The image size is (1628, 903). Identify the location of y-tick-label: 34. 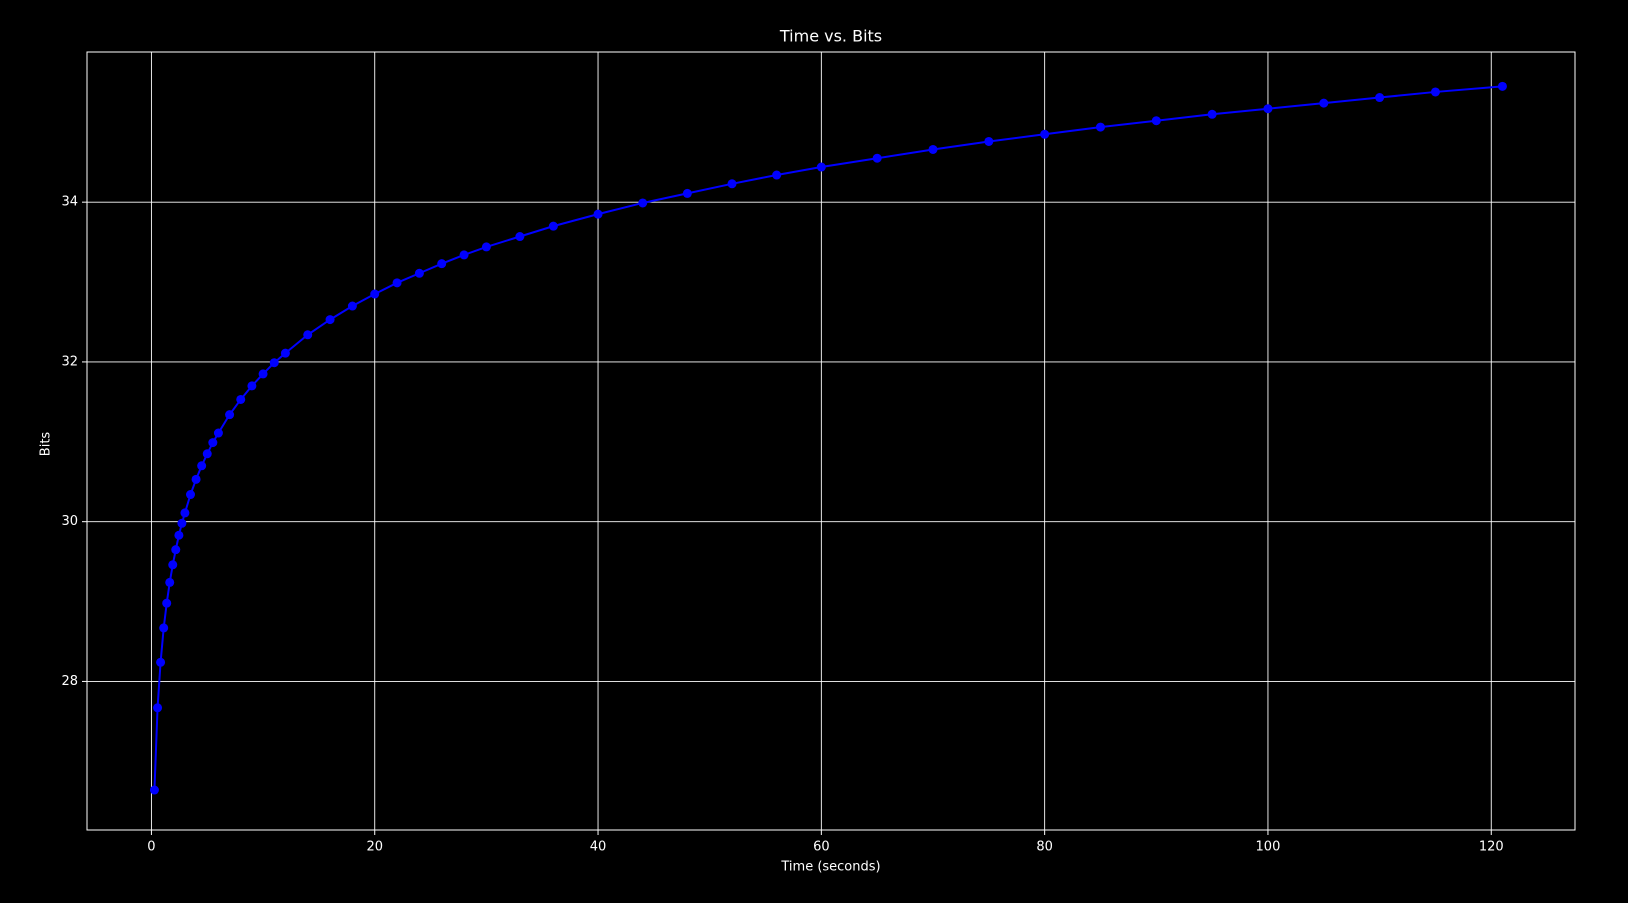
(69, 202).